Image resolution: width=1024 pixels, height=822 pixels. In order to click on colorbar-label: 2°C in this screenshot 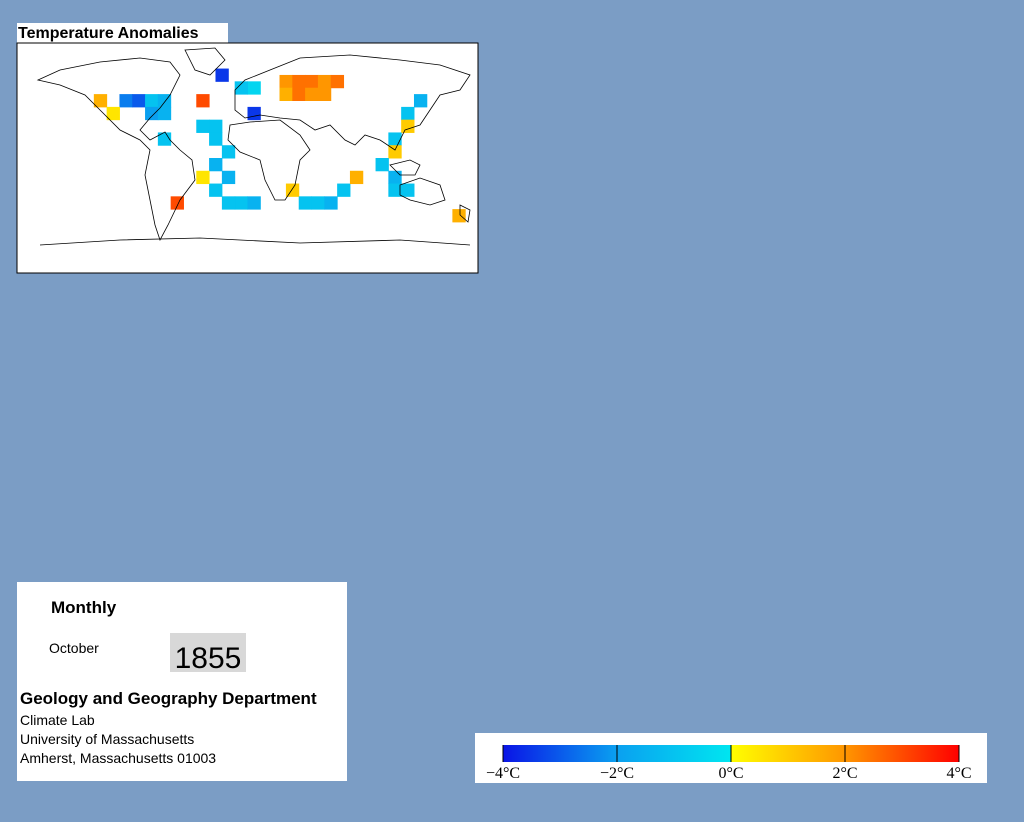, I will do `click(844, 773)`.